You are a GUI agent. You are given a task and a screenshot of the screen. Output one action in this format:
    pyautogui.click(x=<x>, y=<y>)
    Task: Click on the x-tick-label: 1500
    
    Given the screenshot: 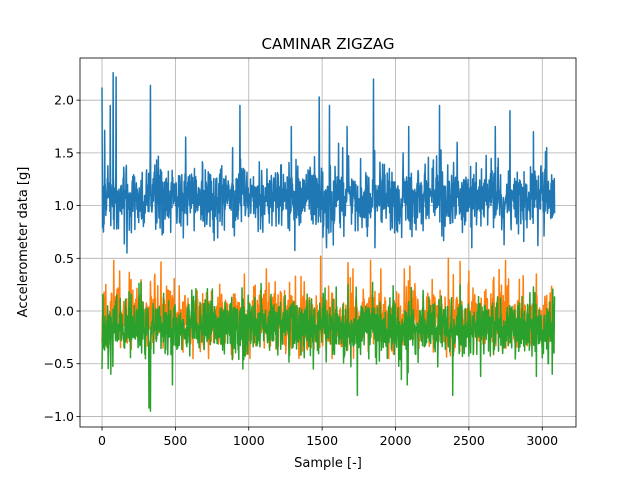 What is the action you would take?
    pyautogui.click(x=322, y=440)
    